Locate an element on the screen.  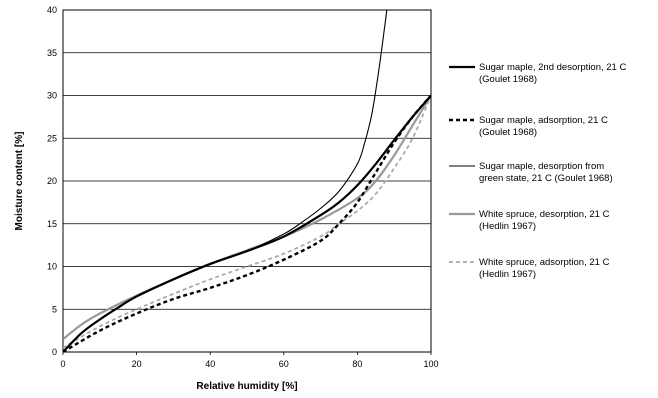
y-tick-label: 25 is located at coordinates (52, 138).